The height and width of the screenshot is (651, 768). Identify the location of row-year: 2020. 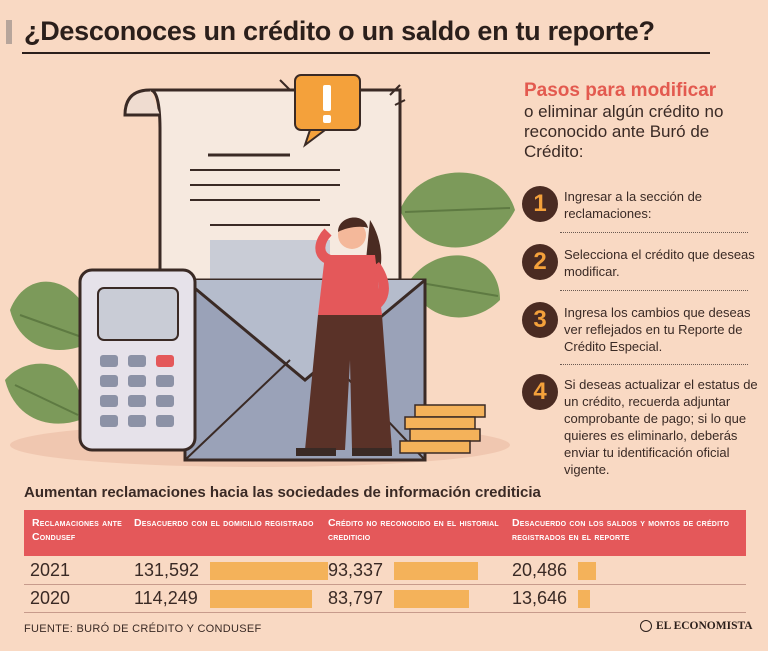
(50, 598).